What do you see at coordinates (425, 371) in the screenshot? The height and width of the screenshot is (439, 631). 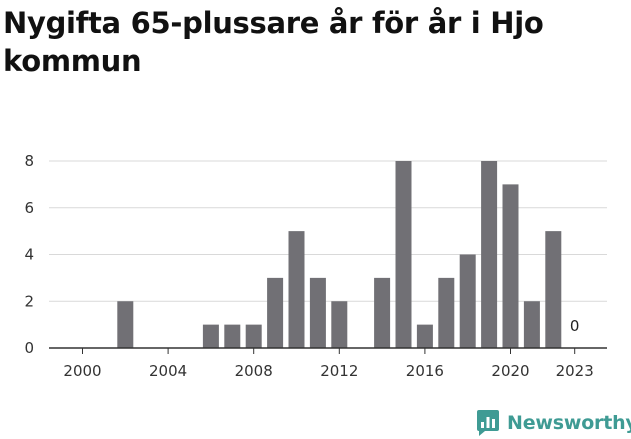 I see `x-tick-label: 2016` at bounding box center [425, 371].